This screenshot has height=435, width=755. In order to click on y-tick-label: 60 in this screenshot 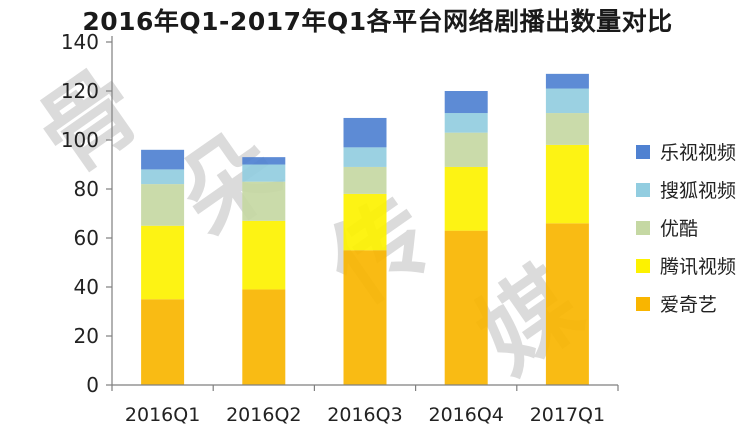, I will do `click(86, 238)`.